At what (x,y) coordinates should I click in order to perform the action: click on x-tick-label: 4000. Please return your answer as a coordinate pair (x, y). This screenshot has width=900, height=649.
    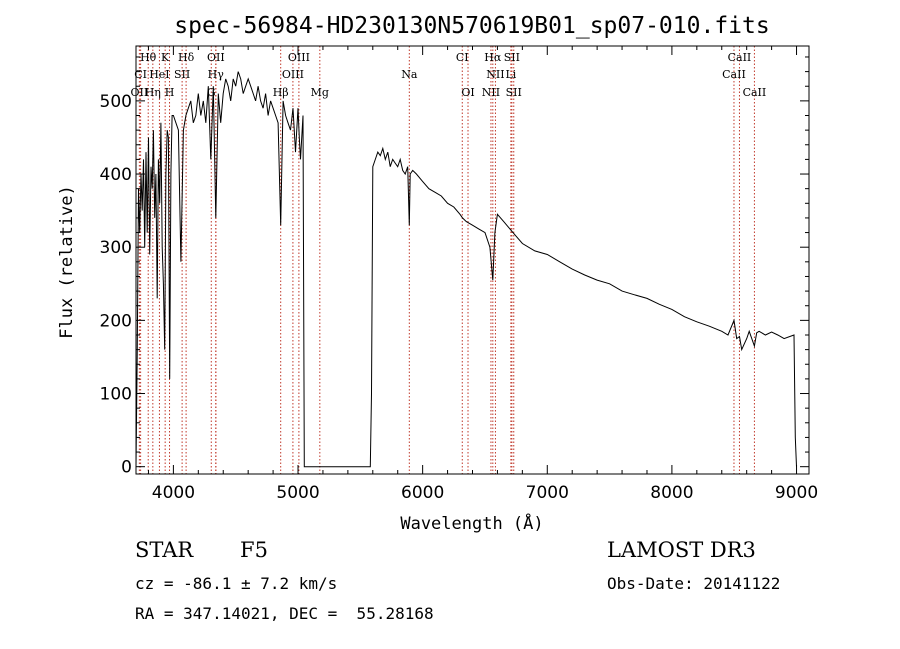
    Looking at the image, I should click on (173, 493).